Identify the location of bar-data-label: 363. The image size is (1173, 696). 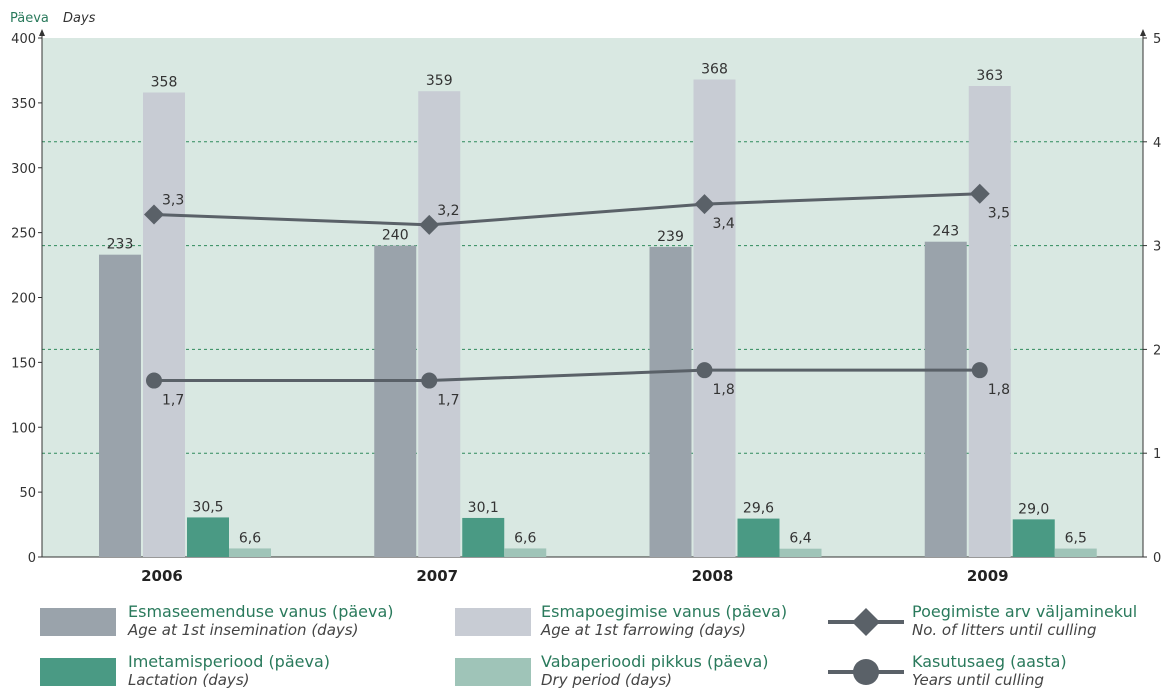
(989, 76).